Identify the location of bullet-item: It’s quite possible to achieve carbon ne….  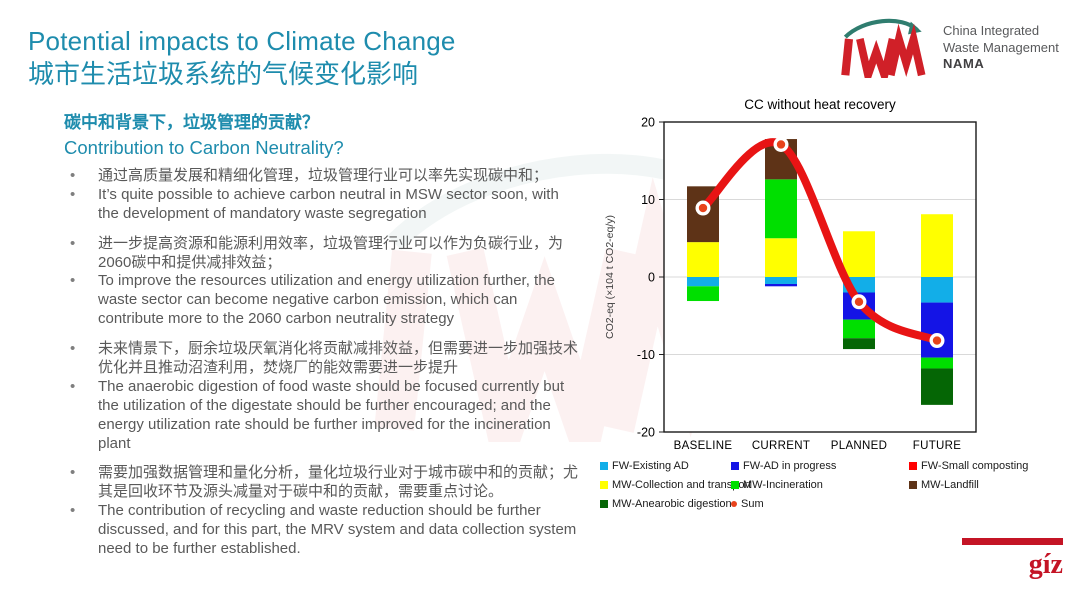
(322, 205).